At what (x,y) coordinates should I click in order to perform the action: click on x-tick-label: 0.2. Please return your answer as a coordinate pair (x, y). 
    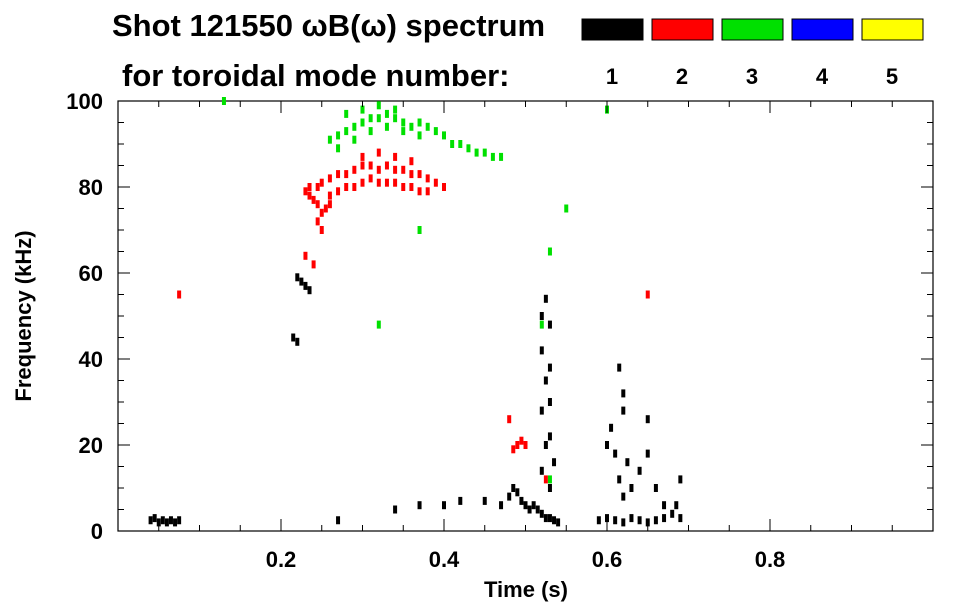
    Looking at the image, I should click on (281, 559).